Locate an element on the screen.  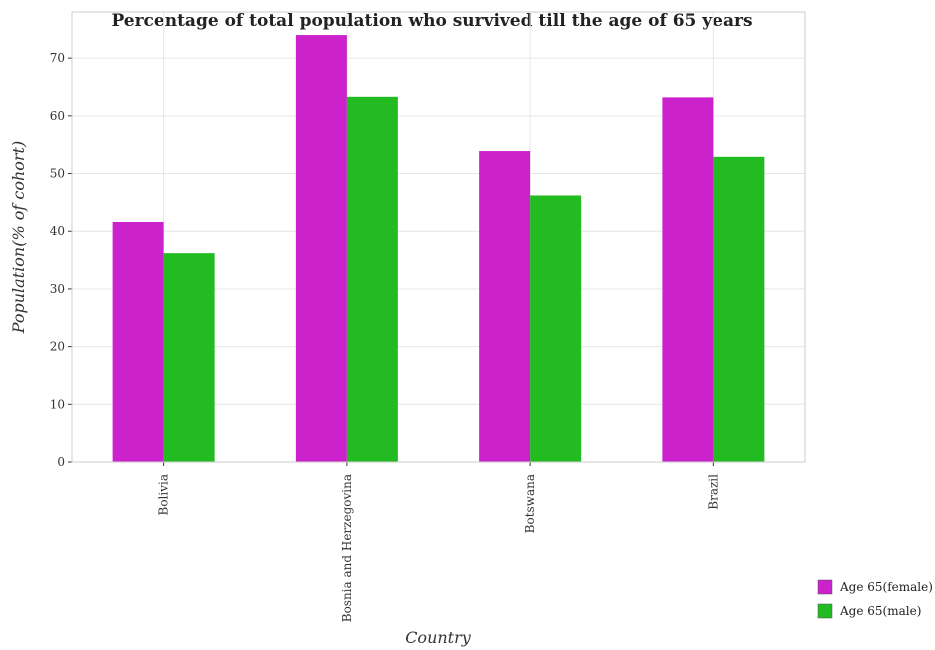
x-tick-label: Botswana is located at coordinates (530, 503).